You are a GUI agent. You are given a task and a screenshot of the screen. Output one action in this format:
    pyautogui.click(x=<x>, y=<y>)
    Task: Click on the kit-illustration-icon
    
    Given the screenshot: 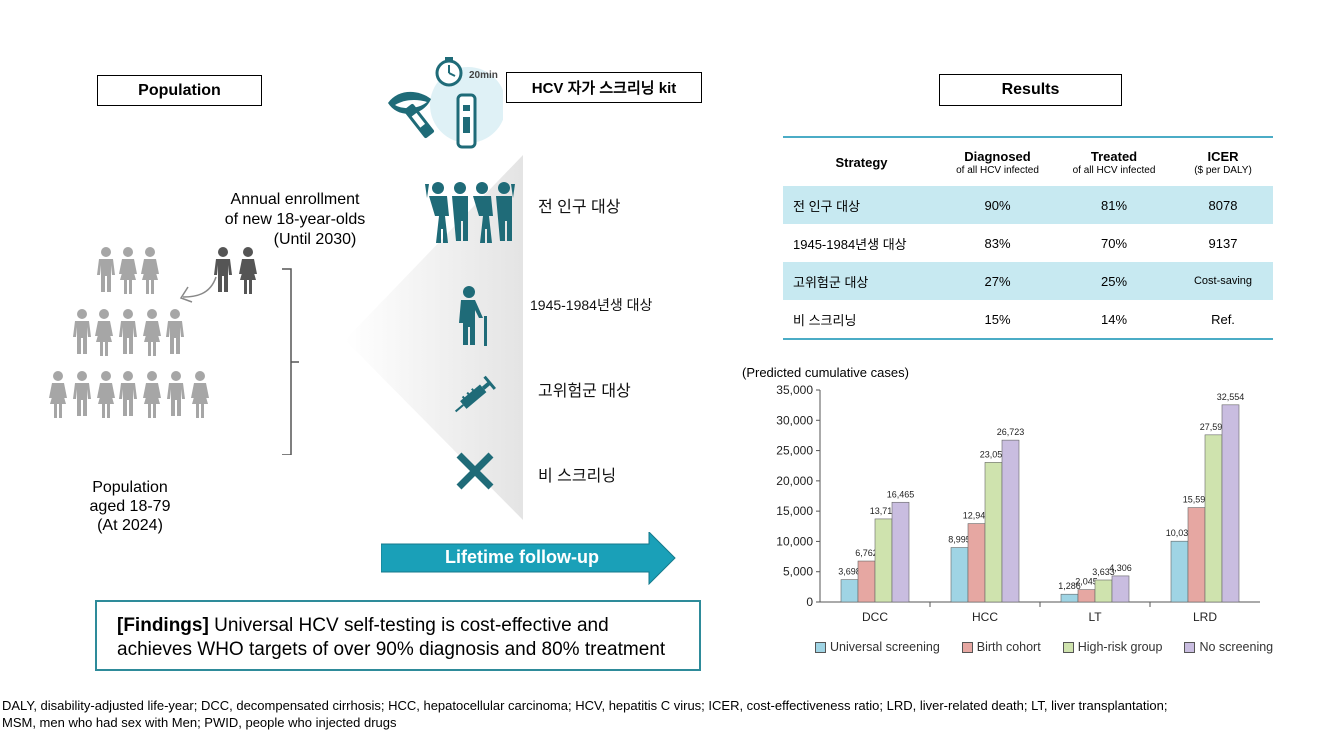 What is the action you would take?
    pyautogui.click(x=445, y=103)
    